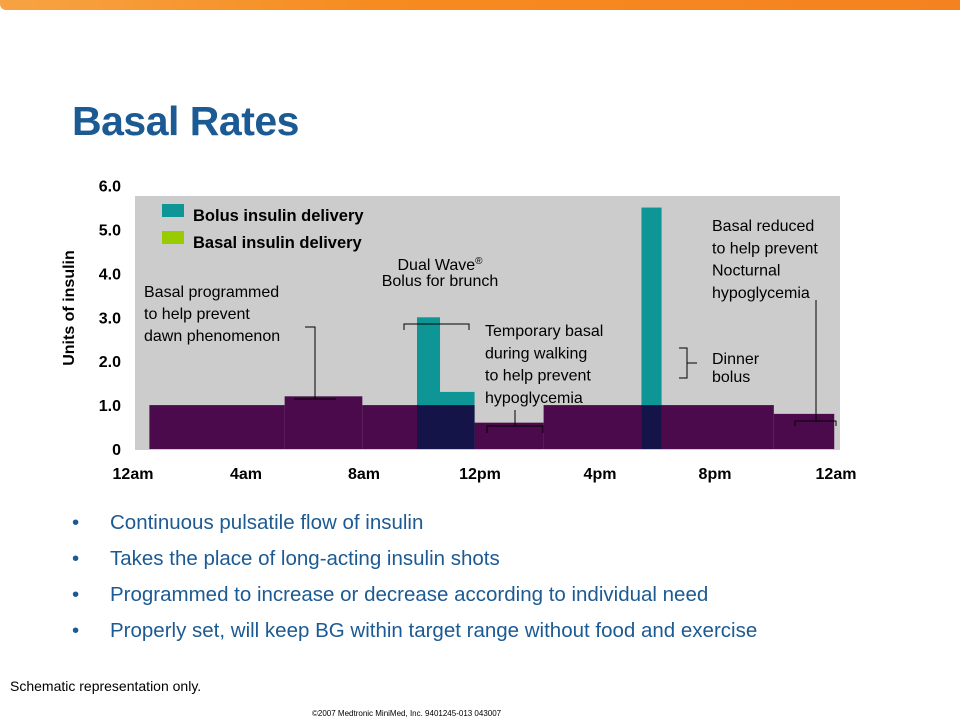 This screenshot has height=720, width=960. I want to click on annotation-line: Nocturnal, so click(746, 271).